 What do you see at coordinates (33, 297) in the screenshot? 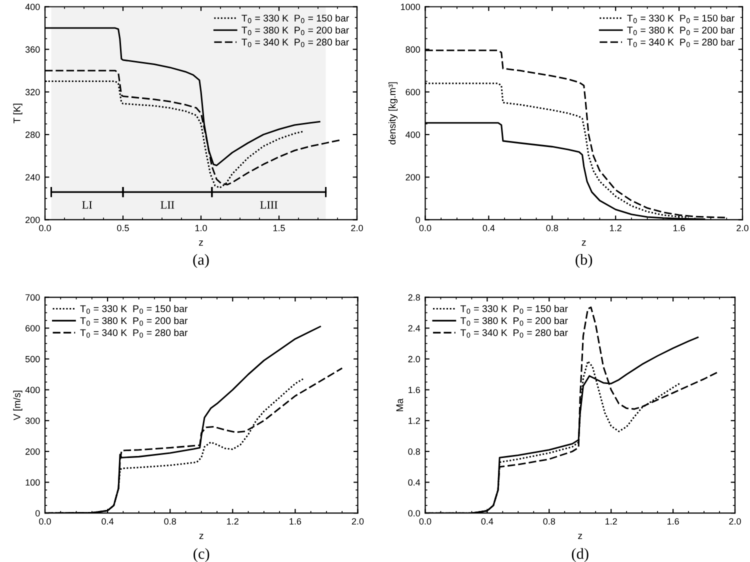
I see `y-tick-label: 700` at bounding box center [33, 297].